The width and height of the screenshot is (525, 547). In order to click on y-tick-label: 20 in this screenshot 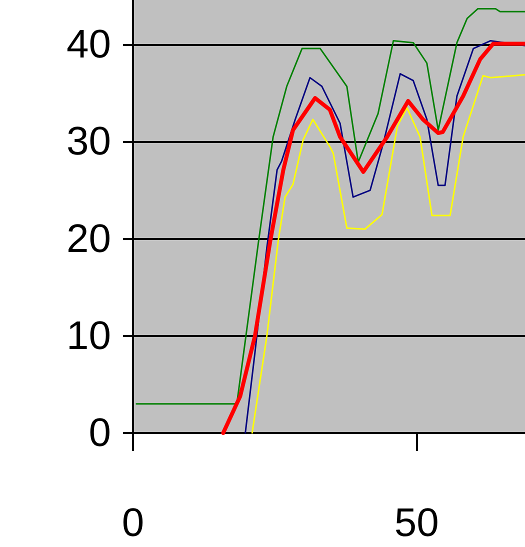, I will do `click(88, 238)`.